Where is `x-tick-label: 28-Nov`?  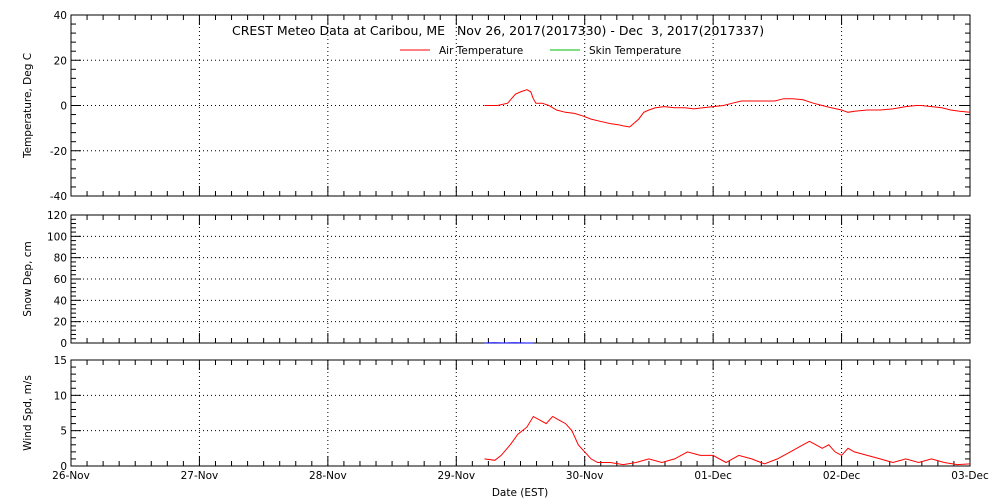 x-tick-label: 28-Nov is located at coordinates (328, 476).